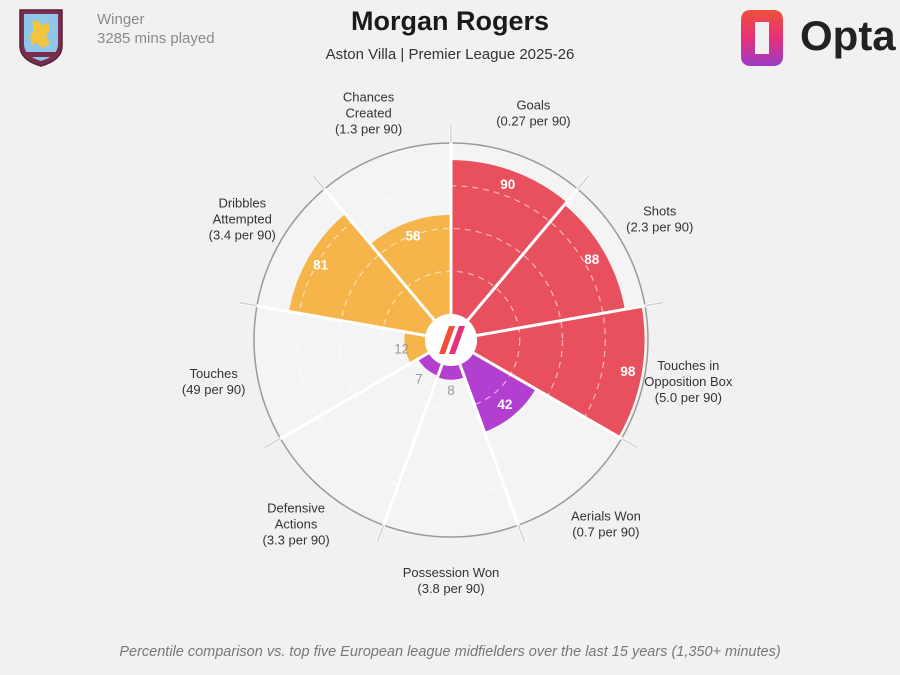 The width and height of the screenshot is (900, 675). What do you see at coordinates (430, 364) in the screenshot?
I see `bar-defensive-actions` at bounding box center [430, 364].